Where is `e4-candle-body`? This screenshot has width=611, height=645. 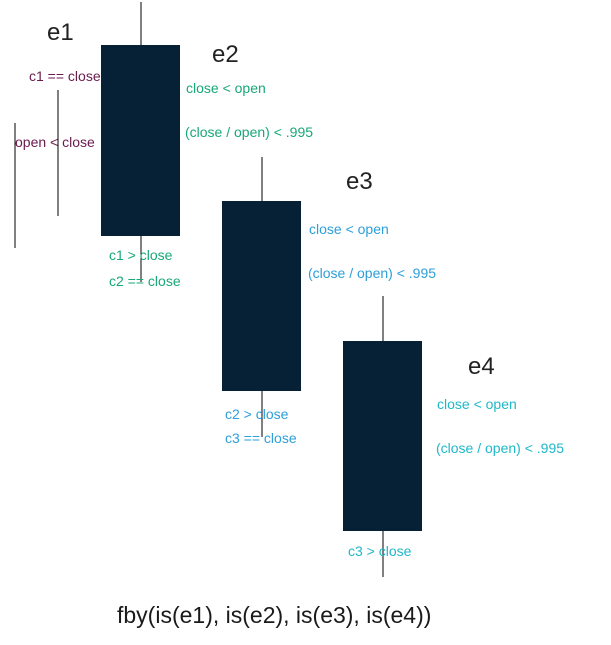
e4-candle-body is located at coordinates (382, 436).